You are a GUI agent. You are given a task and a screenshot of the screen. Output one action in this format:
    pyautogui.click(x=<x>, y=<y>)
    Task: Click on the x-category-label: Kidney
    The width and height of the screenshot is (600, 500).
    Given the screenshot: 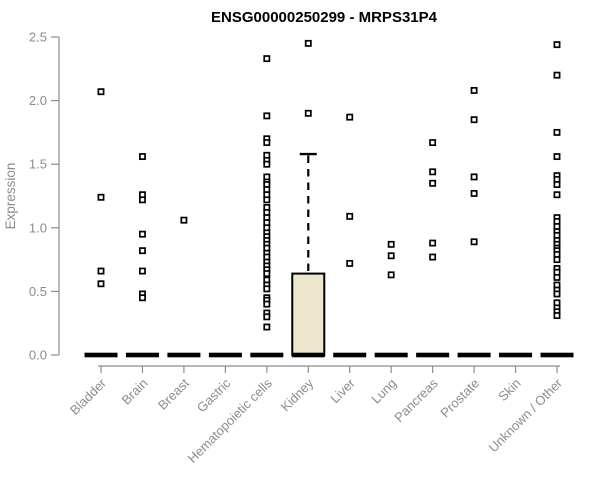 What is the action you would take?
    pyautogui.click(x=297, y=394)
    